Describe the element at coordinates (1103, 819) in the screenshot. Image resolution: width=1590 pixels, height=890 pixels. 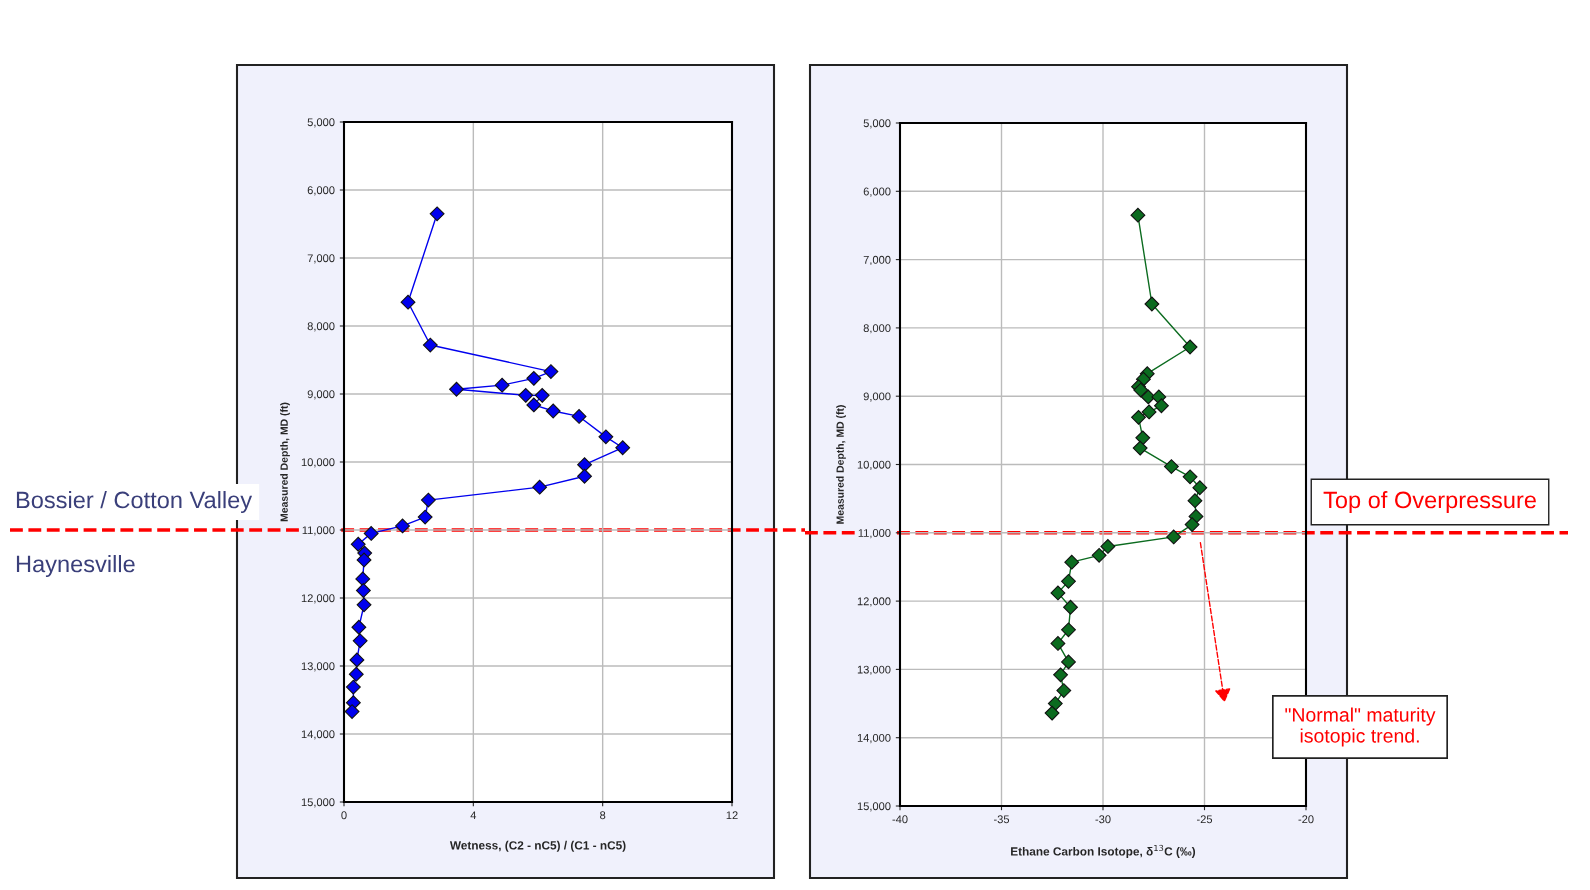
I see `x-tick-label: -30` at that location.